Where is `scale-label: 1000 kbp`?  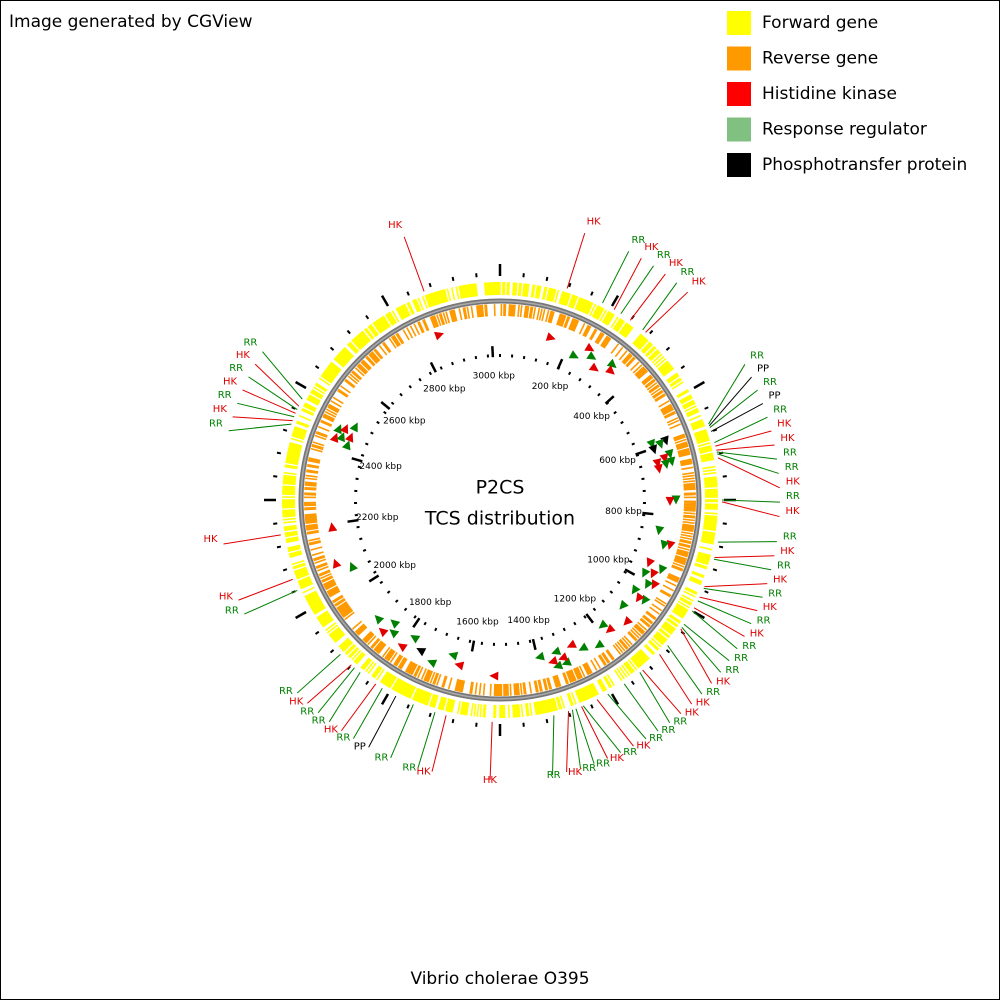 scale-label: 1000 kbp is located at coordinates (608, 561).